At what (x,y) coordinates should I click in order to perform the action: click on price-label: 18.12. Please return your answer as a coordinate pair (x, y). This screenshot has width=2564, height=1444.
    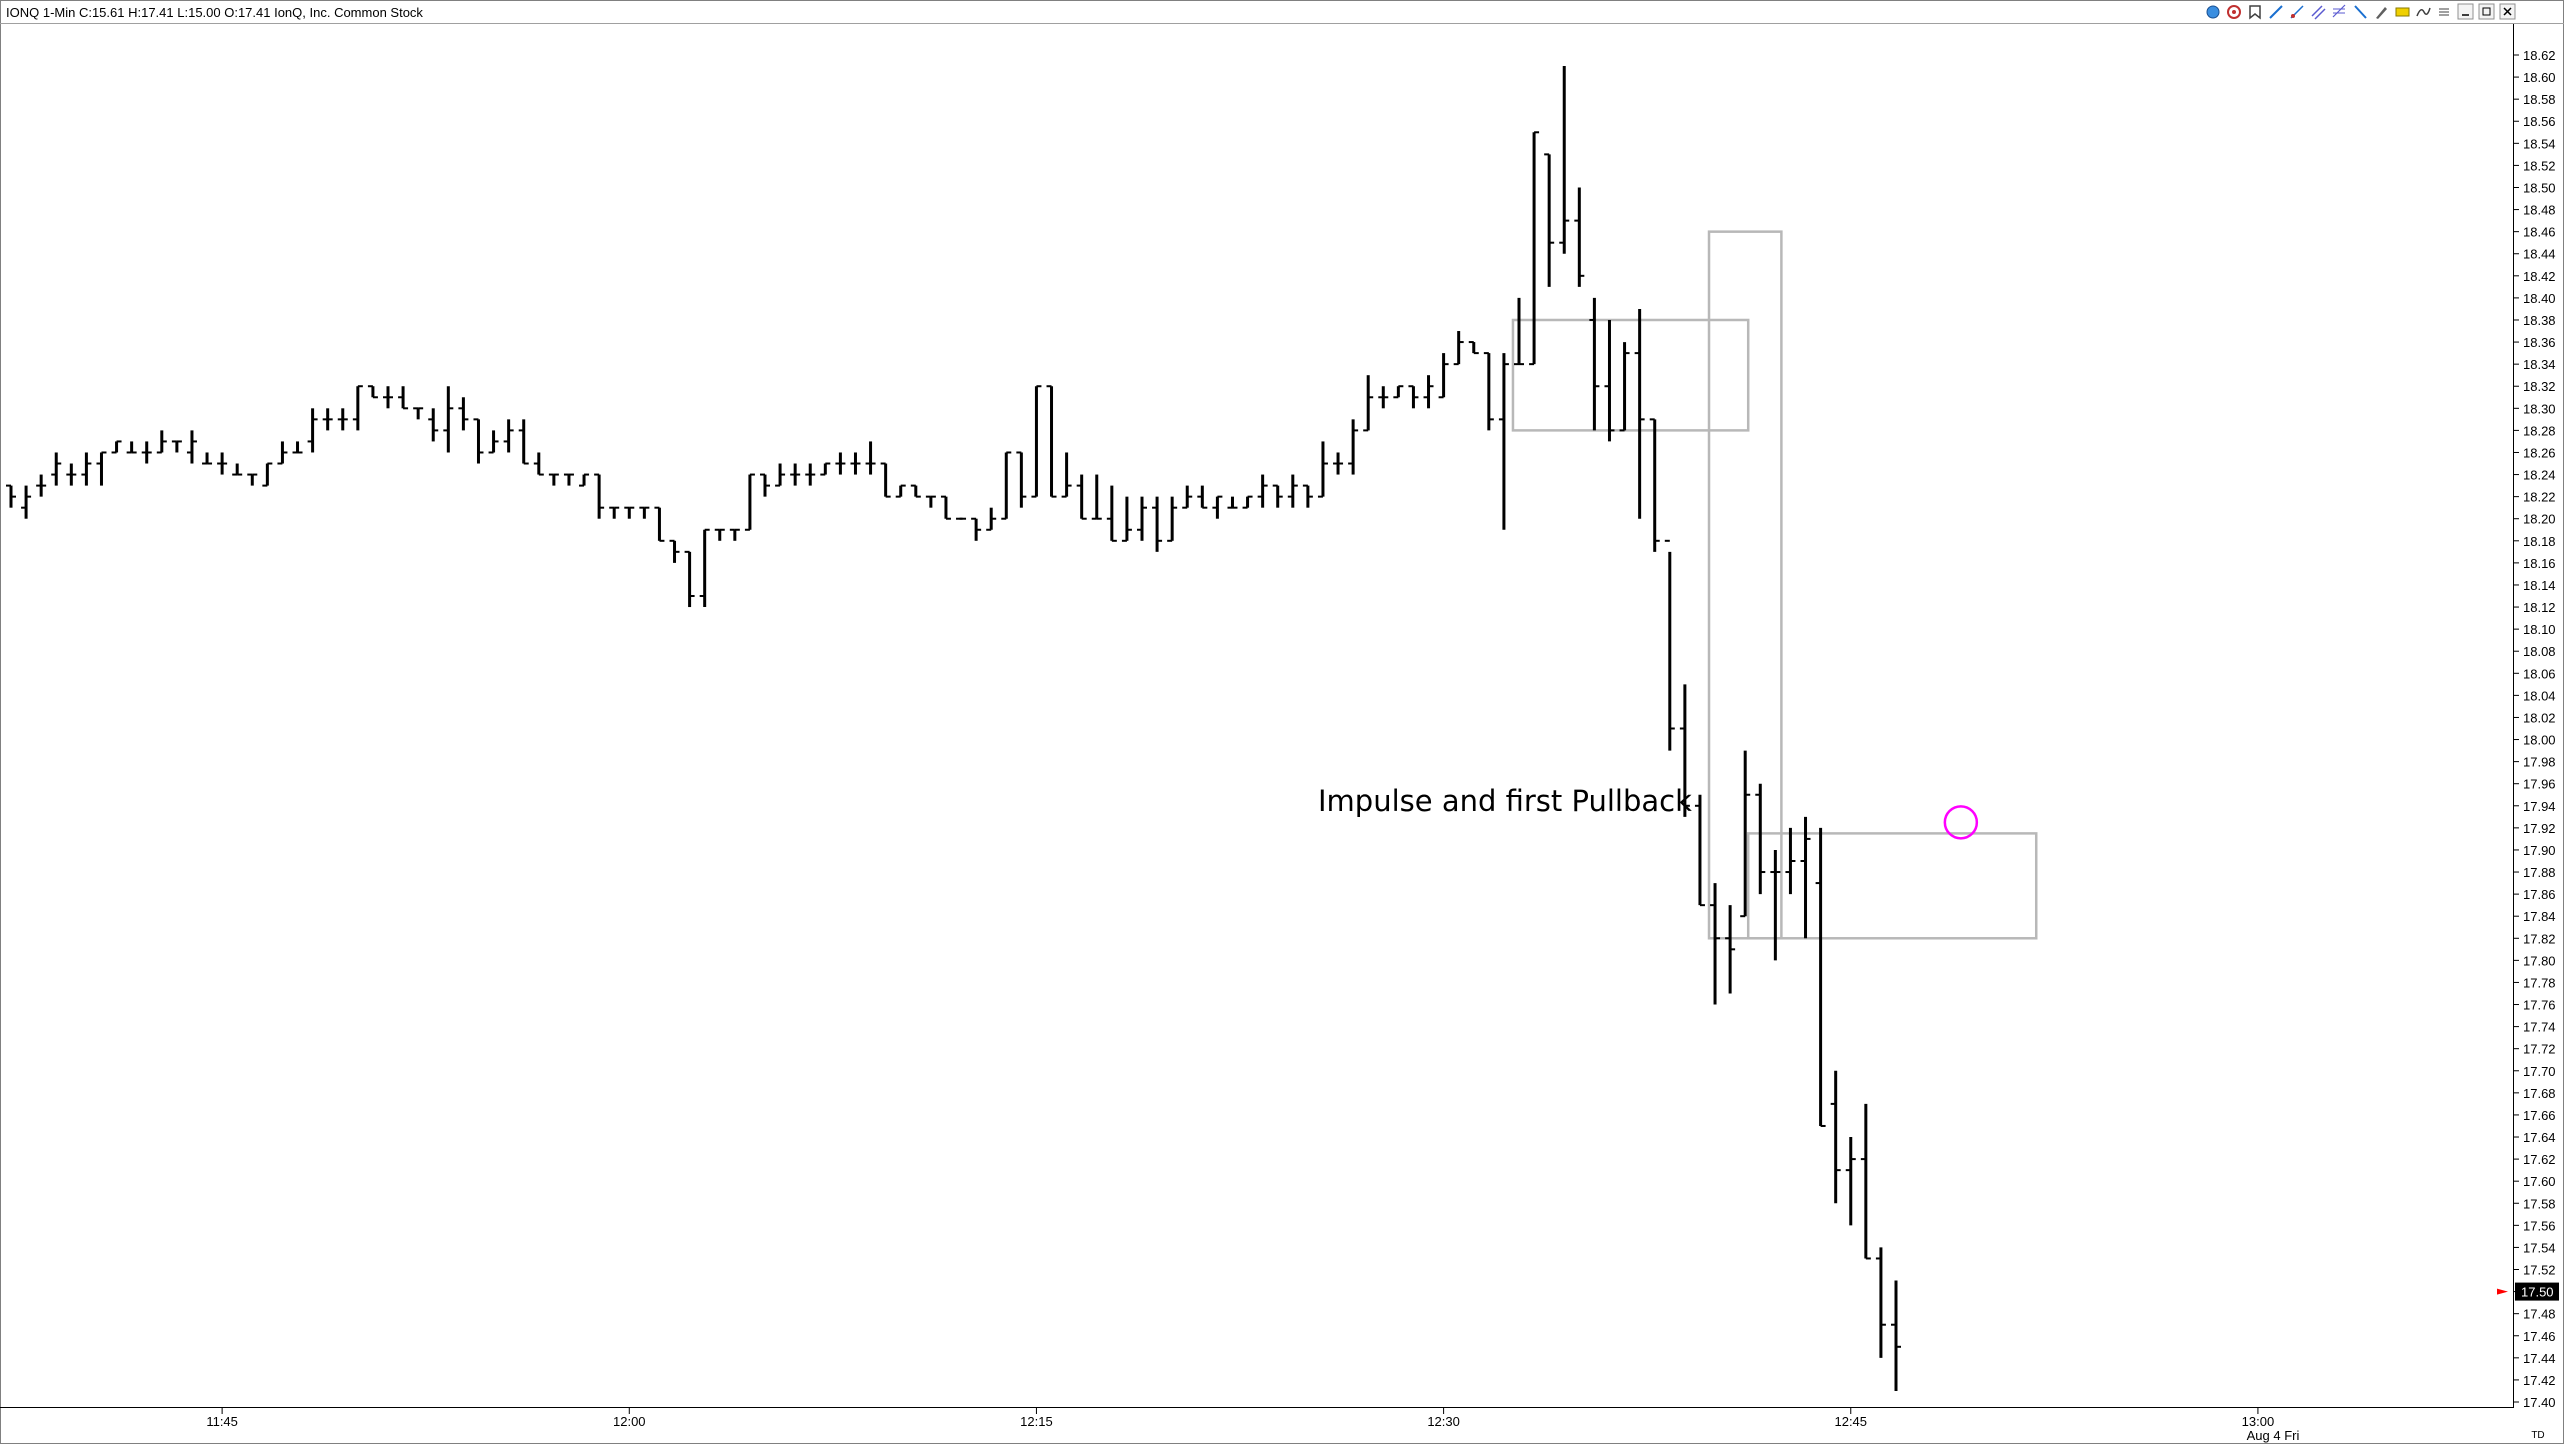
    Looking at the image, I should click on (2539, 607).